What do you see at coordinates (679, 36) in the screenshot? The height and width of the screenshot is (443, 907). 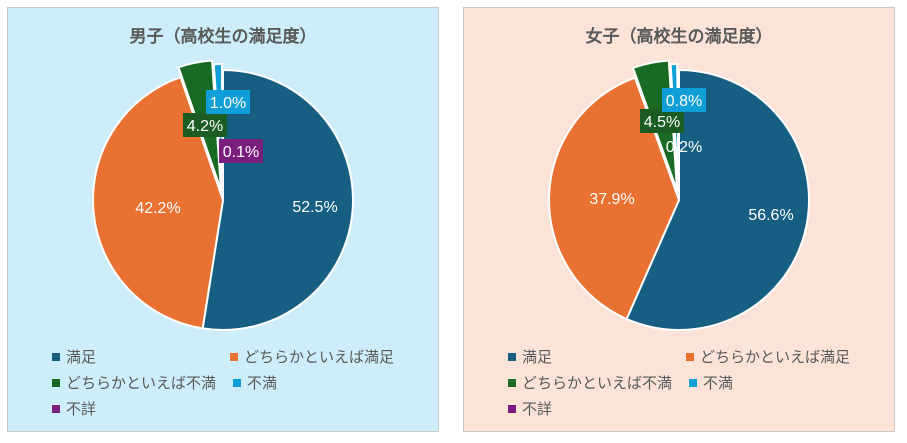 I see `chart-title: 女子（高校生の満足度）` at bounding box center [679, 36].